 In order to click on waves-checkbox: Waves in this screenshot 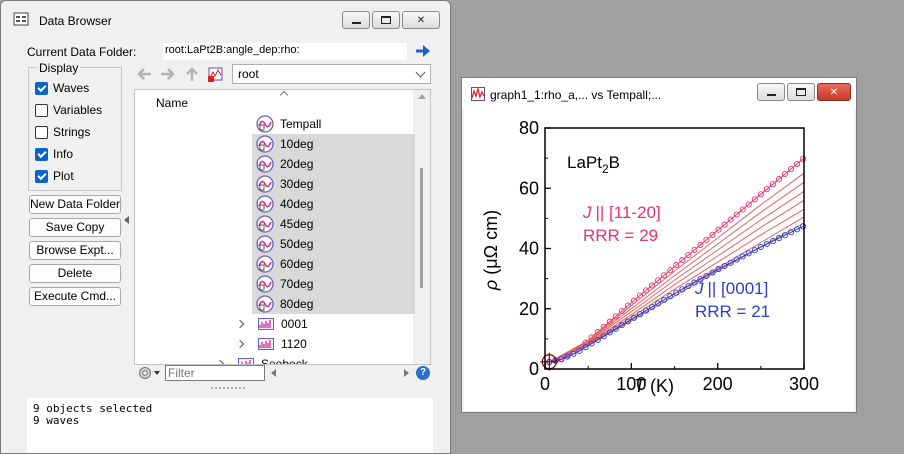, I will do `click(62, 88)`.